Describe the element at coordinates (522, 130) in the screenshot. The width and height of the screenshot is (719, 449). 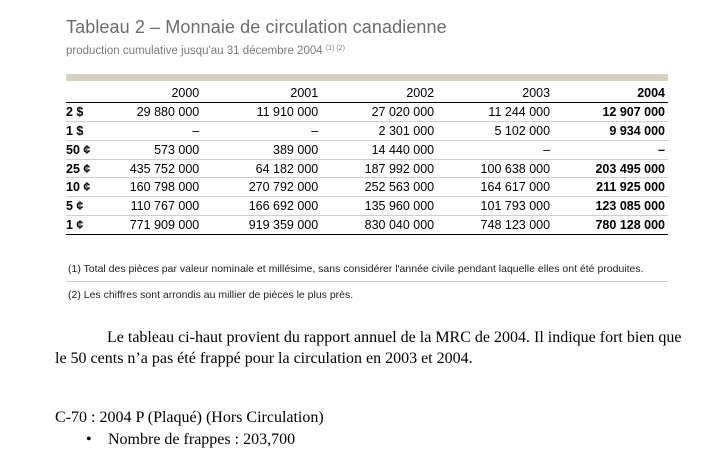
I see `value-cell: 5 102 000` at that location.